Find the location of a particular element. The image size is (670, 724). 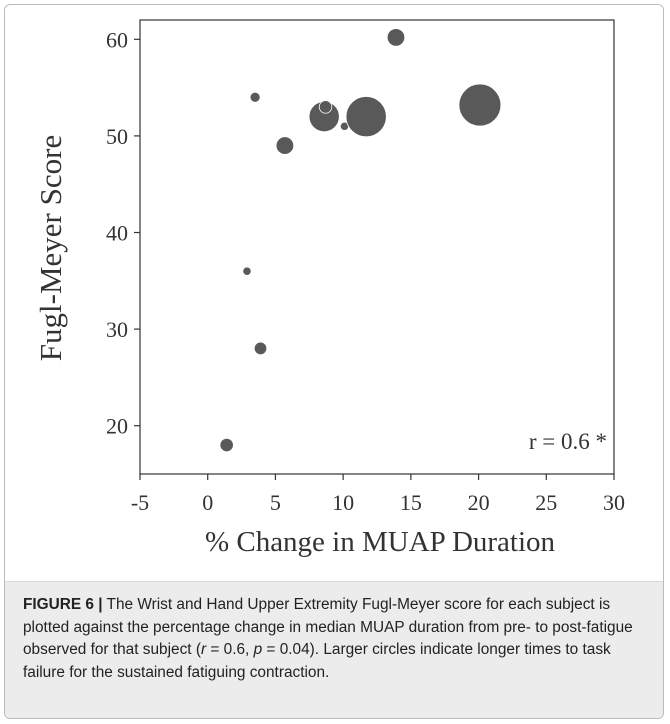

x-tick-label: 5 is located at coordinates (275, 502).